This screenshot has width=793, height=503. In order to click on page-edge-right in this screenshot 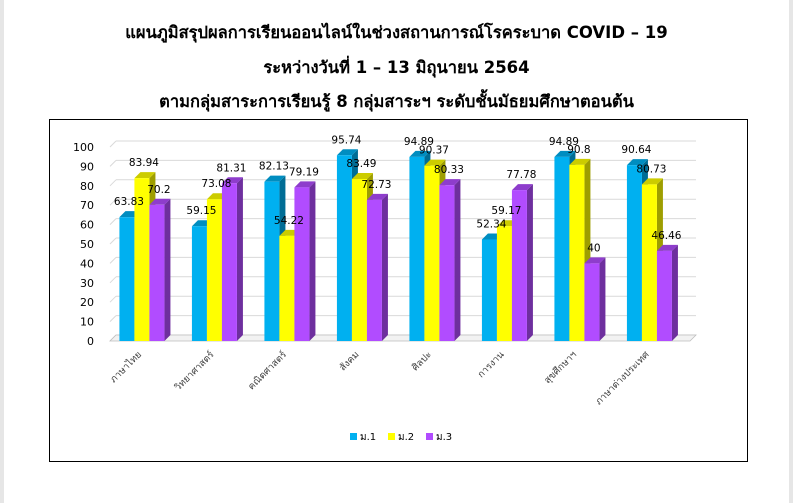, I will do `click(791, 251)`.